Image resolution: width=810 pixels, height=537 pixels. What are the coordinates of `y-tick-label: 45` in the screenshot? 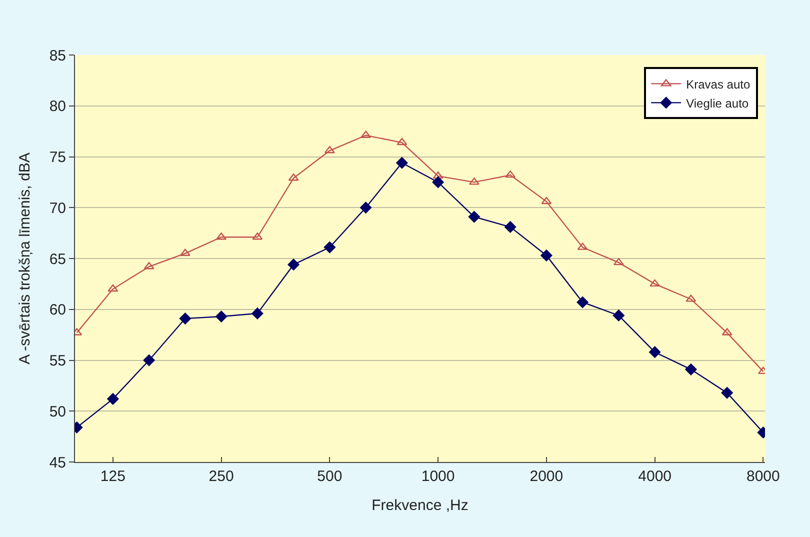 It's located at (57, 463).